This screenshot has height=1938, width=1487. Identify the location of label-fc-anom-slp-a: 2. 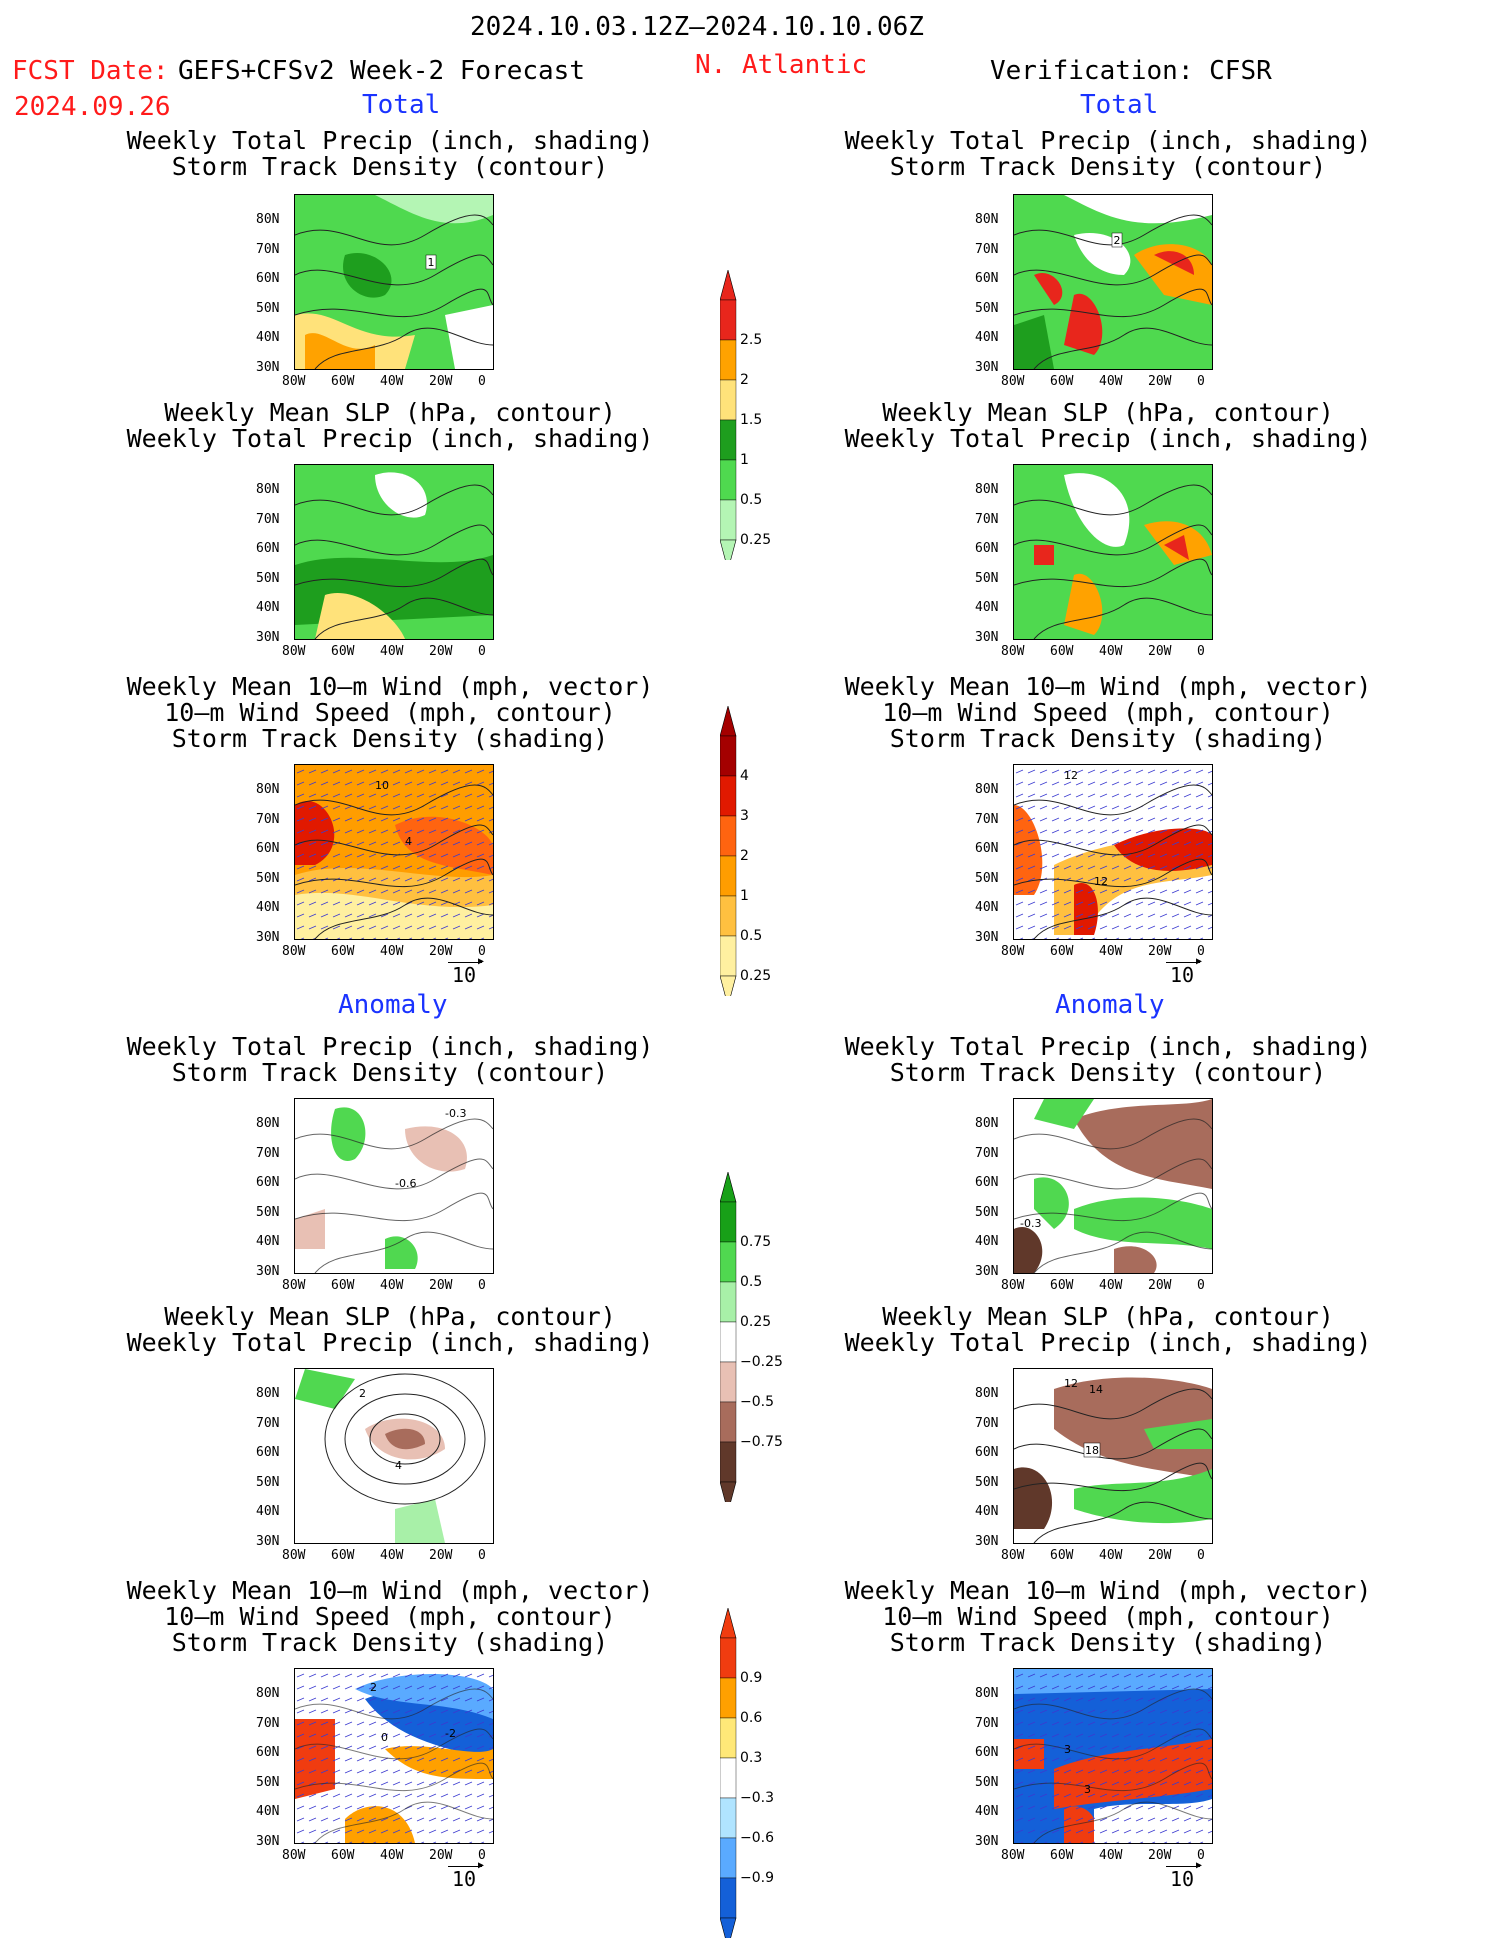
(362, 1393).